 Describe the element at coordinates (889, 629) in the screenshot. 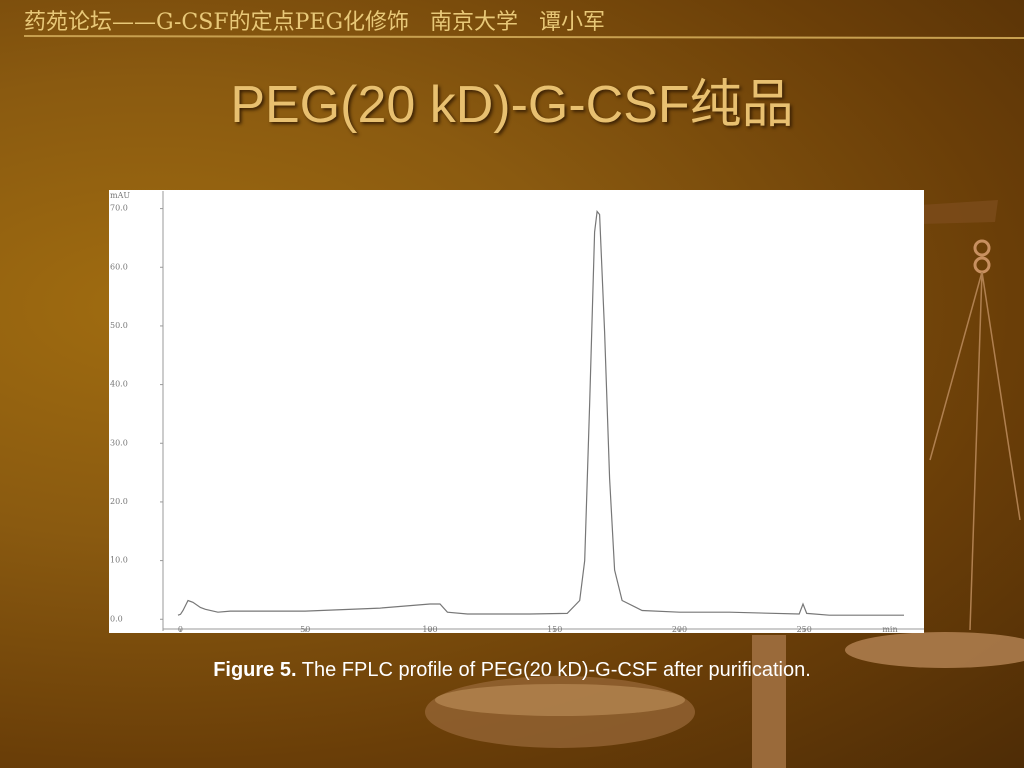

I see `x-axis-label: min` at that location.